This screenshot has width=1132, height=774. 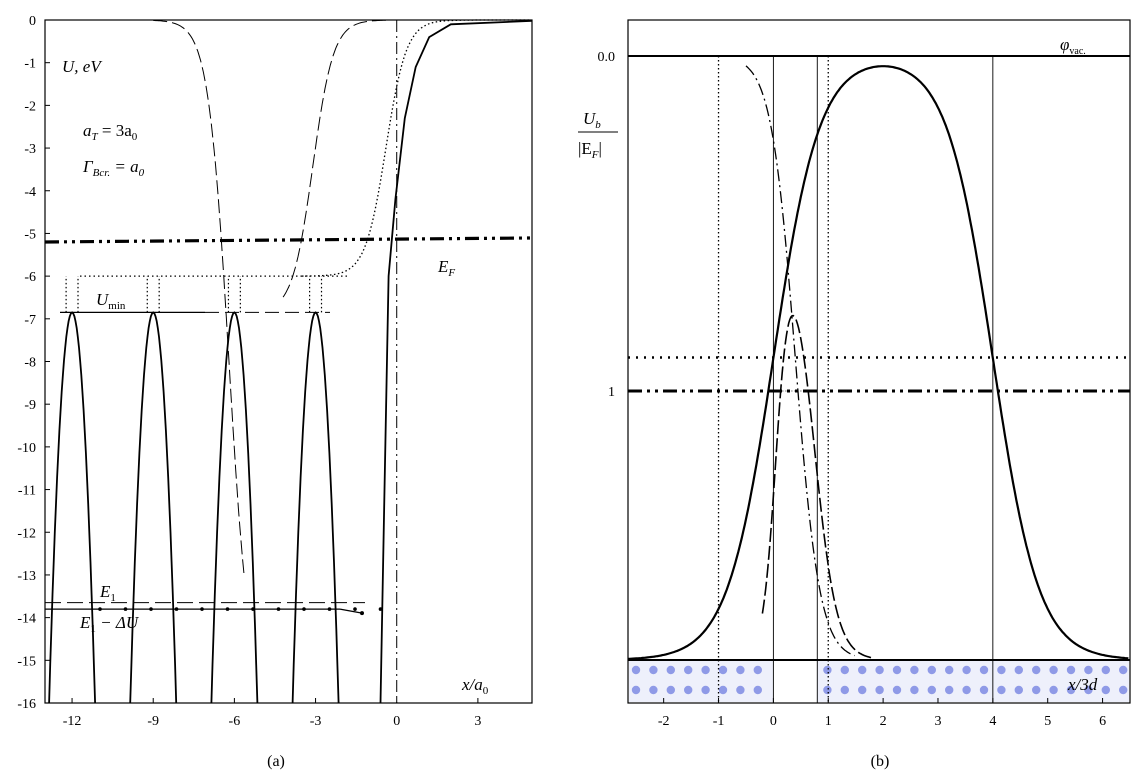 What do you see at coordinates (1082, 684) in the screenshot?
I see `panel-b-xlabel: x/3d` at bounding box center [1082, 684].